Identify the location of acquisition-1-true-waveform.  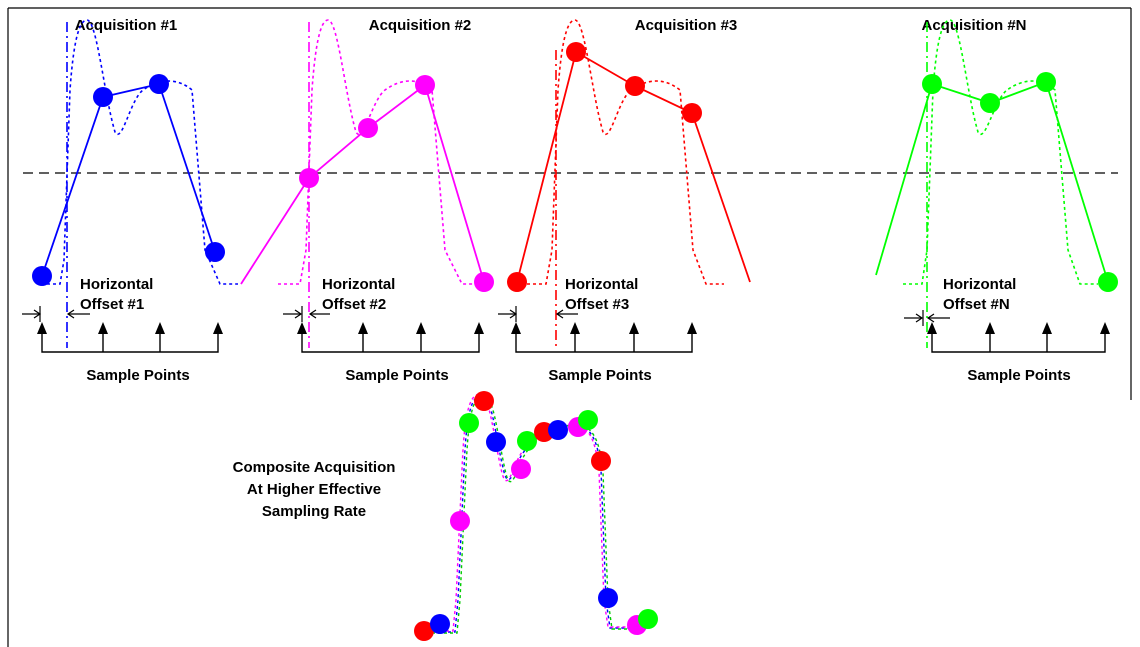
(139, 152).